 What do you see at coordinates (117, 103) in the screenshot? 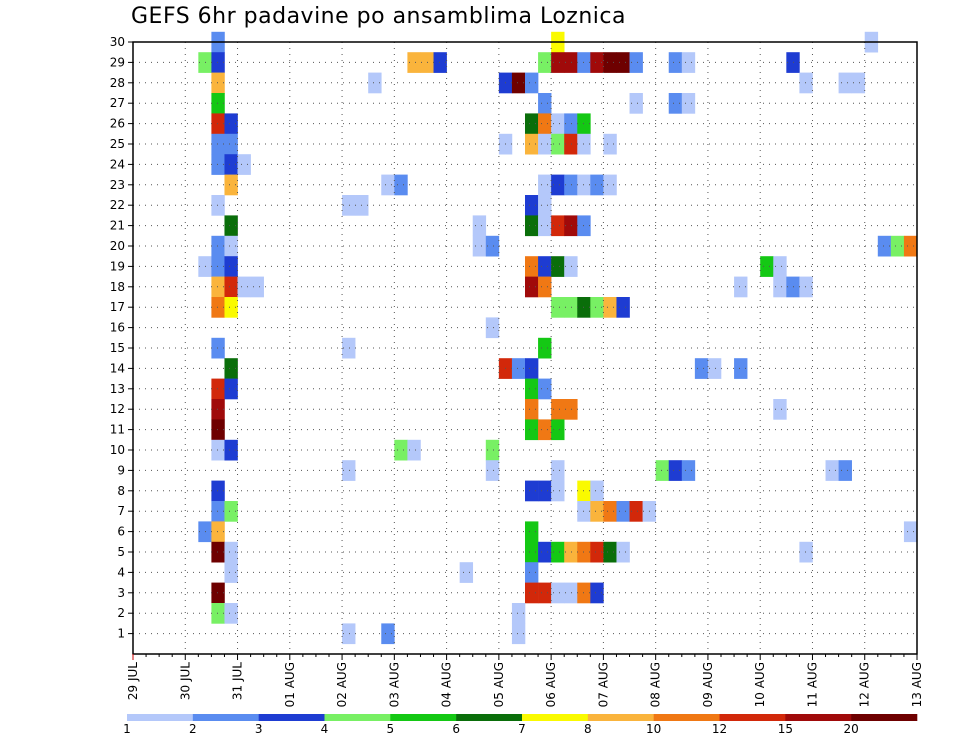
I see `y-tick-label: 27` at bounding box center [117, 103].